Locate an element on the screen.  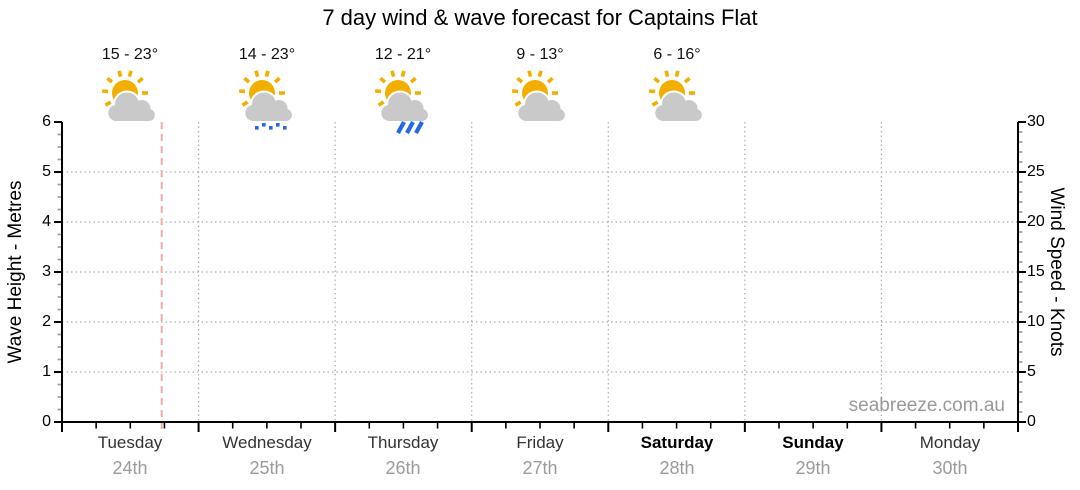
date-label-29th: 29th is located at coordinates (813, 468).